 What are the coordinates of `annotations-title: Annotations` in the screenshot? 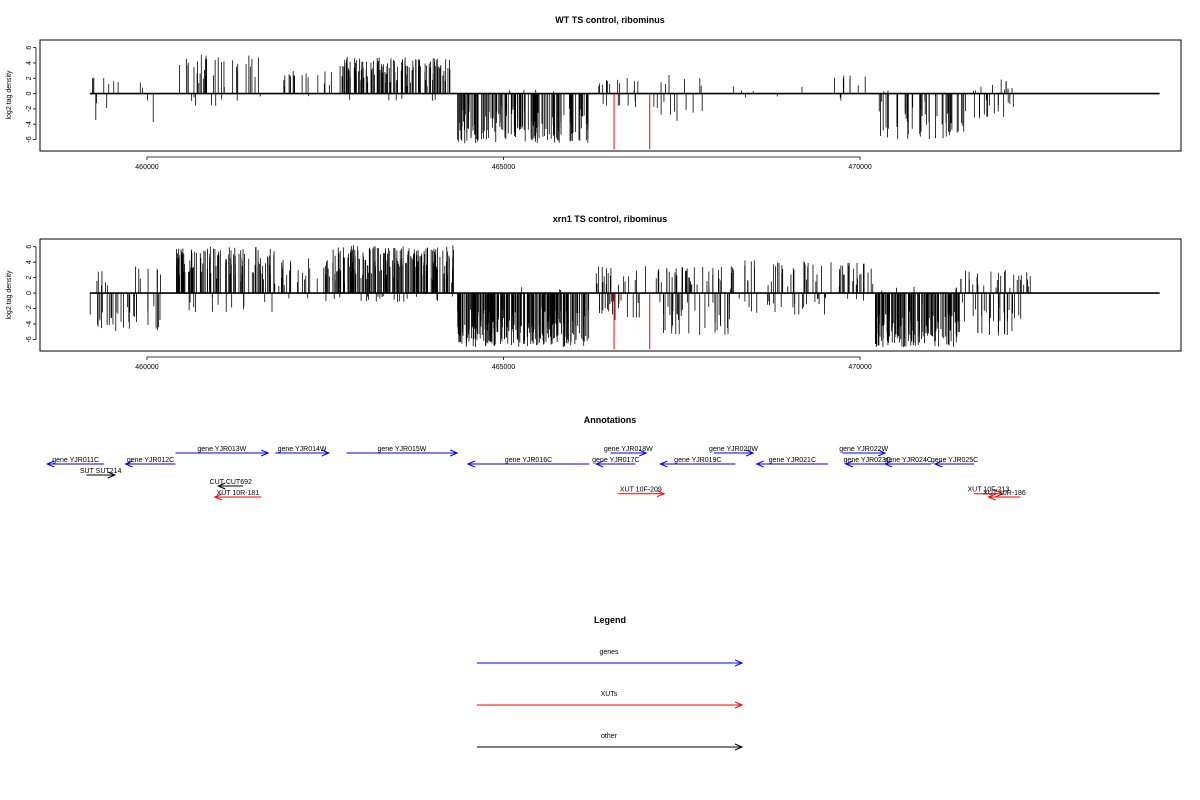 It's located at (610, 420).